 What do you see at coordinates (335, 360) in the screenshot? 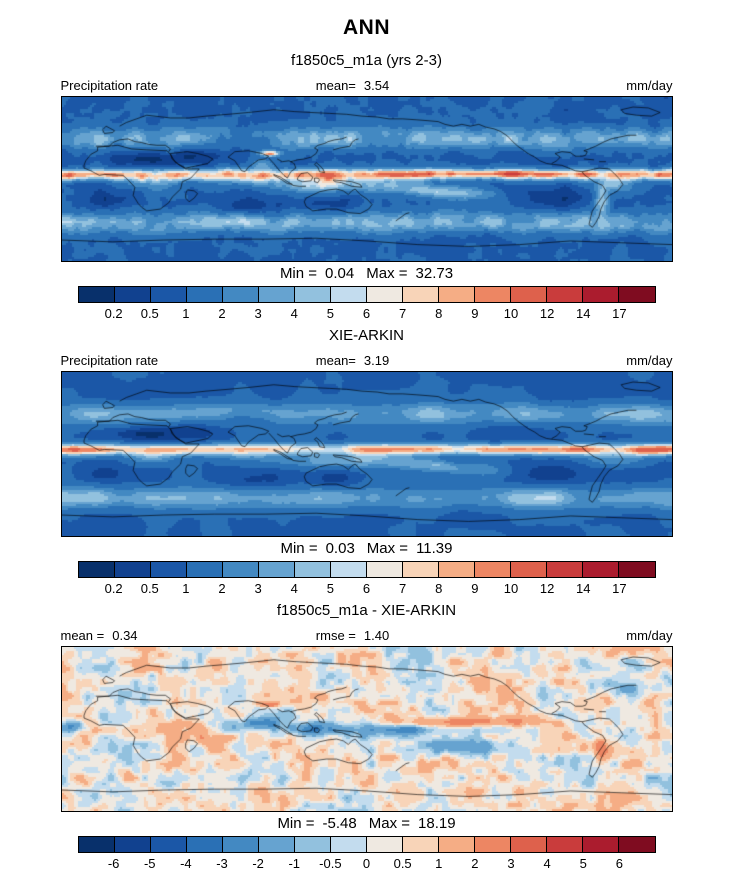
I see `mean-label: mean=` at bounding box center [335, 360].